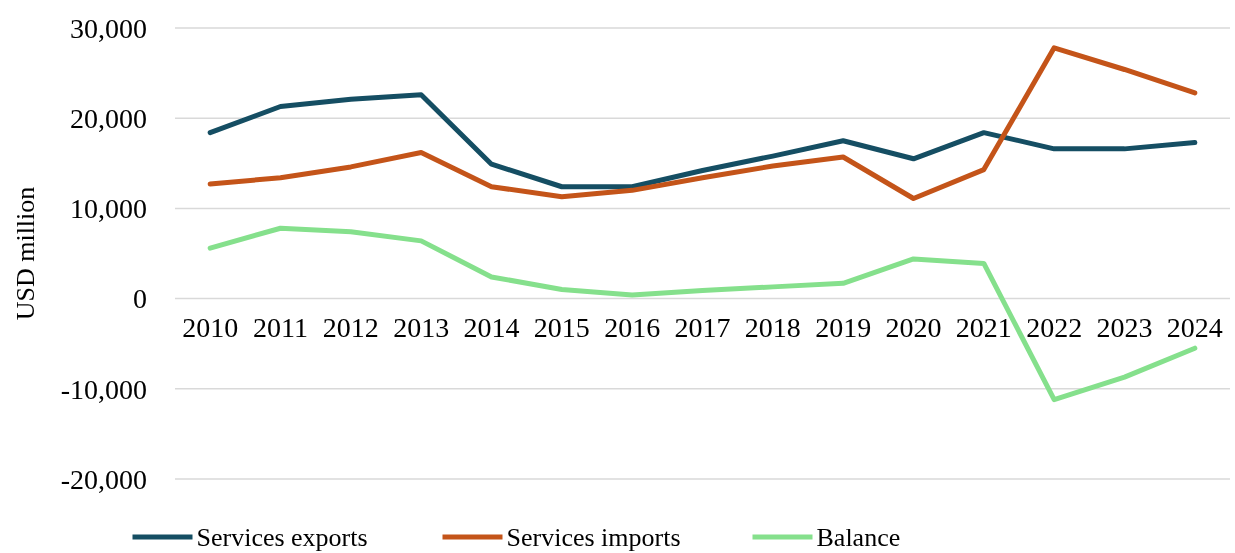 The image size is (1235, 553). What do you see at coordinates (1194, 327) in the screenshot?
I see `x-tick-label: 2024` at bounding box center [1194, 327].